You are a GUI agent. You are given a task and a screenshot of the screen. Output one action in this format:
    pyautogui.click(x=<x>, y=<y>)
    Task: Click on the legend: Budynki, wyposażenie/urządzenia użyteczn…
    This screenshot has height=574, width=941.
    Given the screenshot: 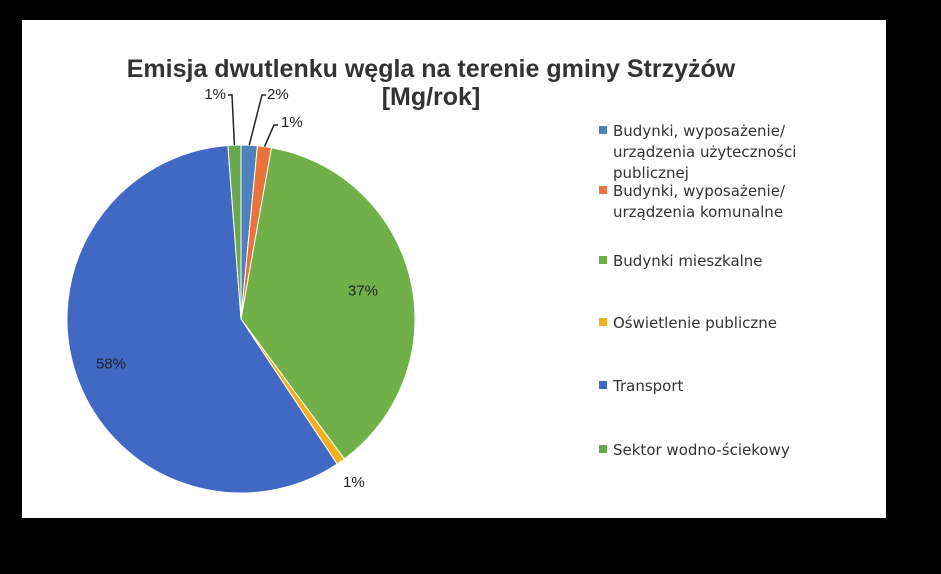 What is the action you would take?
    pyautogui.click(x=697, y=290)
    